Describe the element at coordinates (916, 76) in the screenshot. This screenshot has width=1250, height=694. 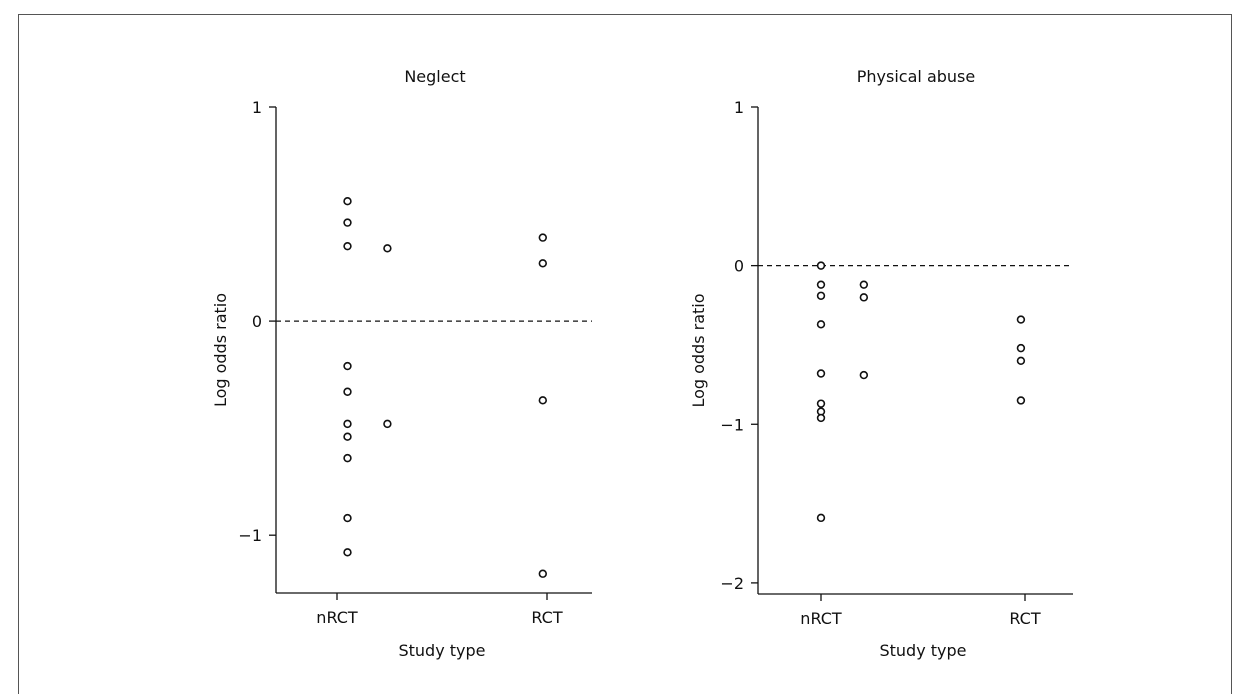
I see `chart-title: Physical abuse` at that location.